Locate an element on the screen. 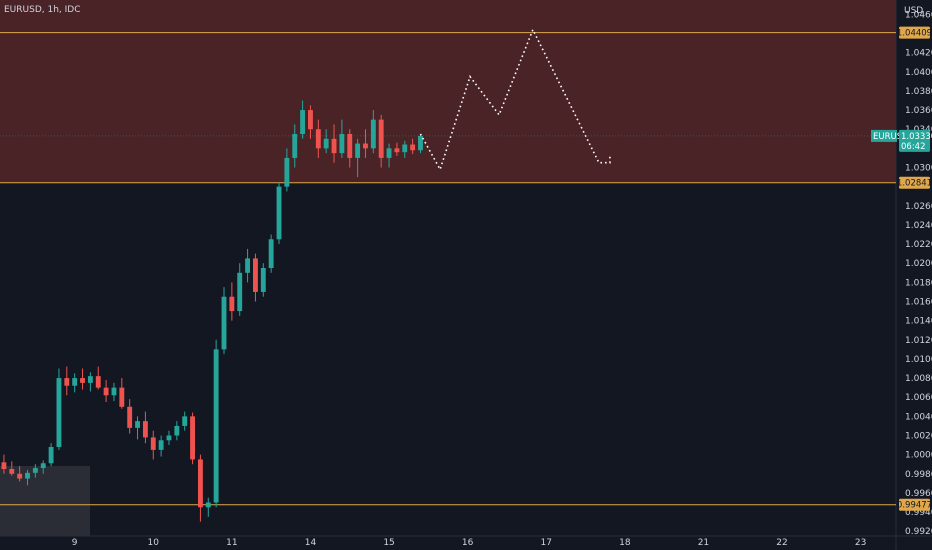 This screenshot has height=550, width=932. x-tick-label: 18 is located at coordinates (625, 543).